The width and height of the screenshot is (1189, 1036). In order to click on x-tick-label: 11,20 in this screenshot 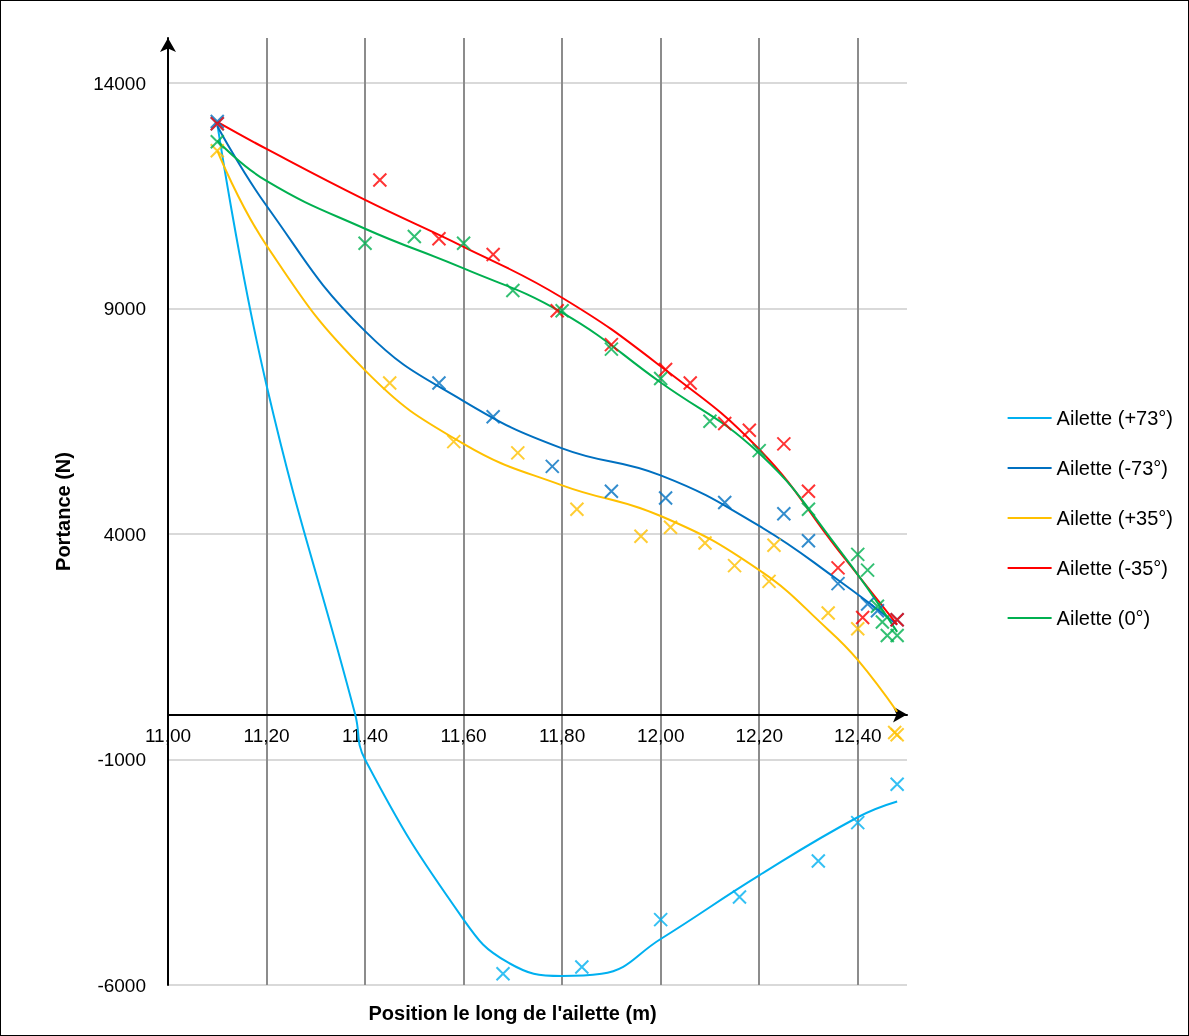, I will do `click(266, 736)`.